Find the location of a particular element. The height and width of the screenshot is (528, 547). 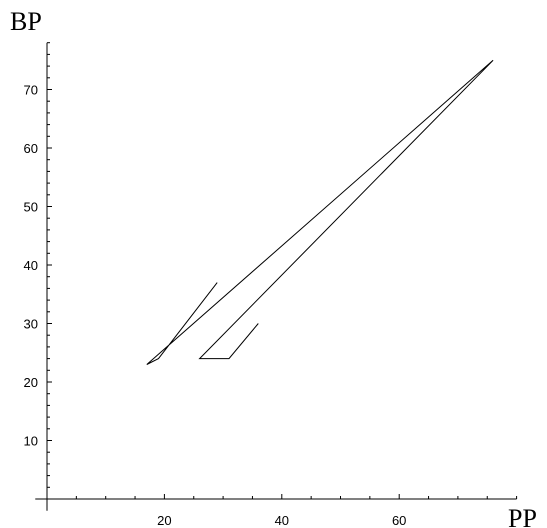

x-tick-label: 20 is located at coordinates (164, 520).